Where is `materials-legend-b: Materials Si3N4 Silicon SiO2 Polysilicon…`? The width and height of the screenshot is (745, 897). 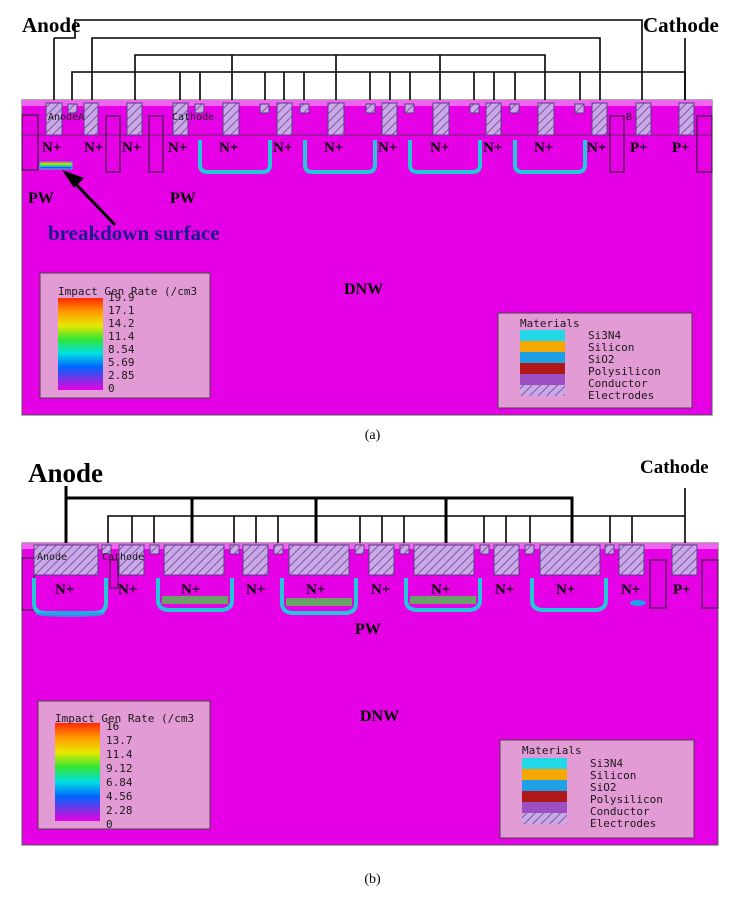
materials-legend-b: Materials Si3N4 Silicon SiO2 Polysilicon… is located at coordinates (597, 789).